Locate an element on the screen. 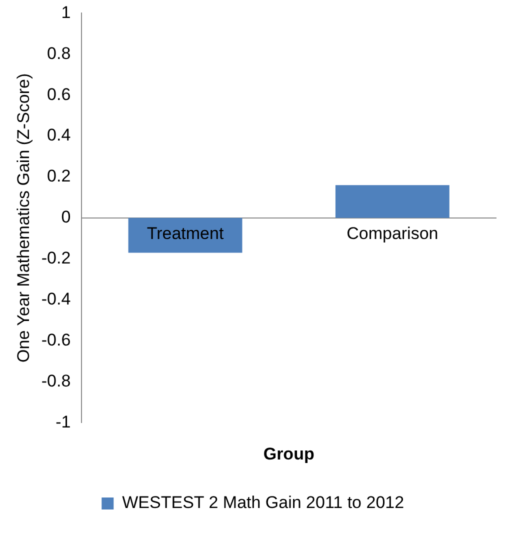 The width and height of the screenshot is (516, 542). y-tick-label: -0.8 is located at coordinates (56, 380).